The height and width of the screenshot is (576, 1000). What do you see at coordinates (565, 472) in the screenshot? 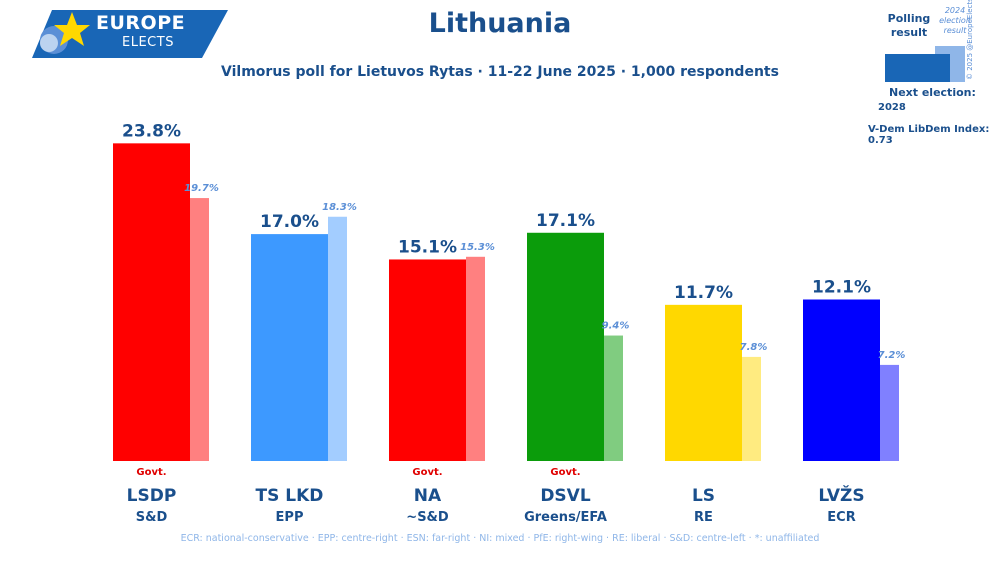
I see `govt-label-3: Govt.` at bounding box center [565, 472].